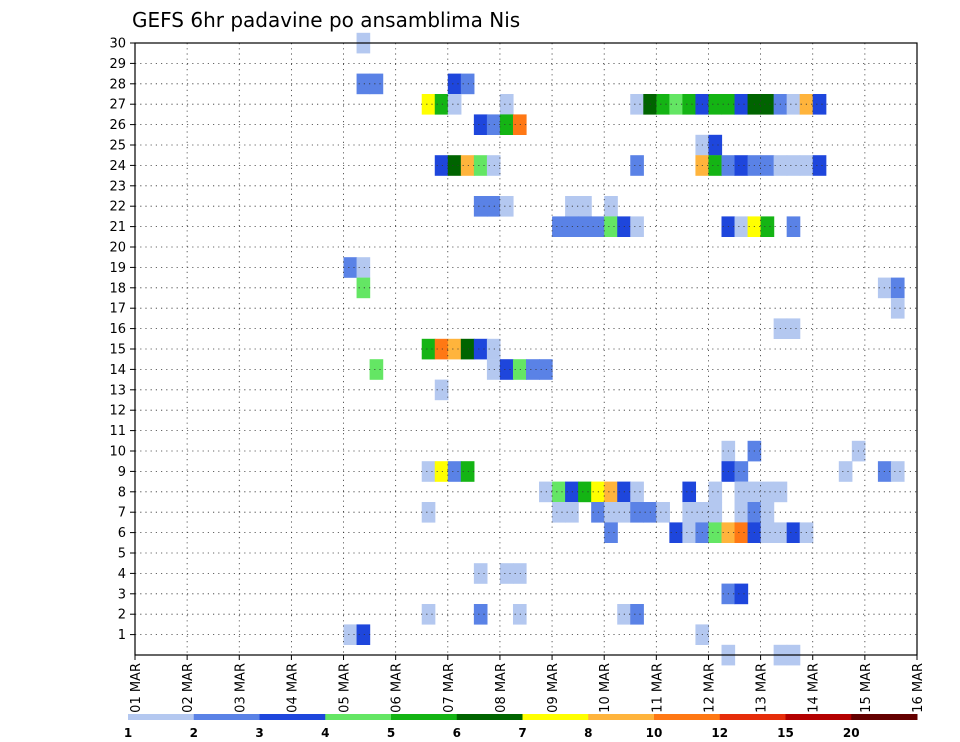 The width and height of the screenshot is (960, 742). What do you see at coordinates (851, 733) in the screenshot?
I see `colorbar-label: 20` at bounding box center [851, 733].